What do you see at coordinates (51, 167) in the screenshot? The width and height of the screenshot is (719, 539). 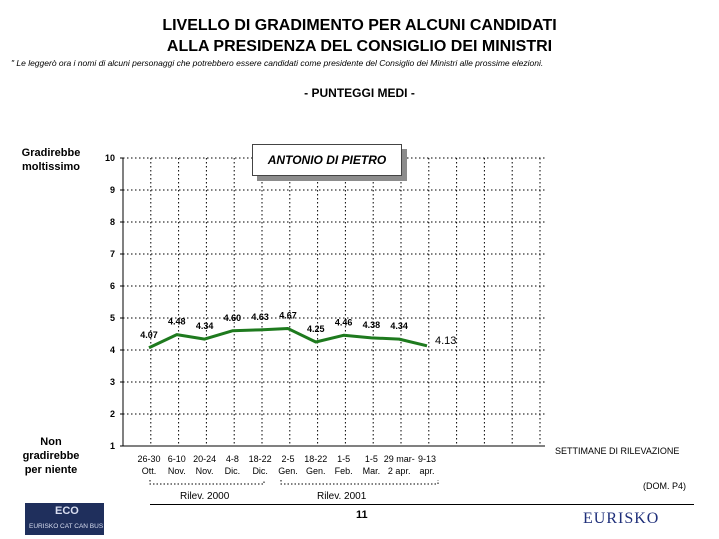 I see `y-axis-top-label-line: moltissimo` at bounding box center [51, 167].